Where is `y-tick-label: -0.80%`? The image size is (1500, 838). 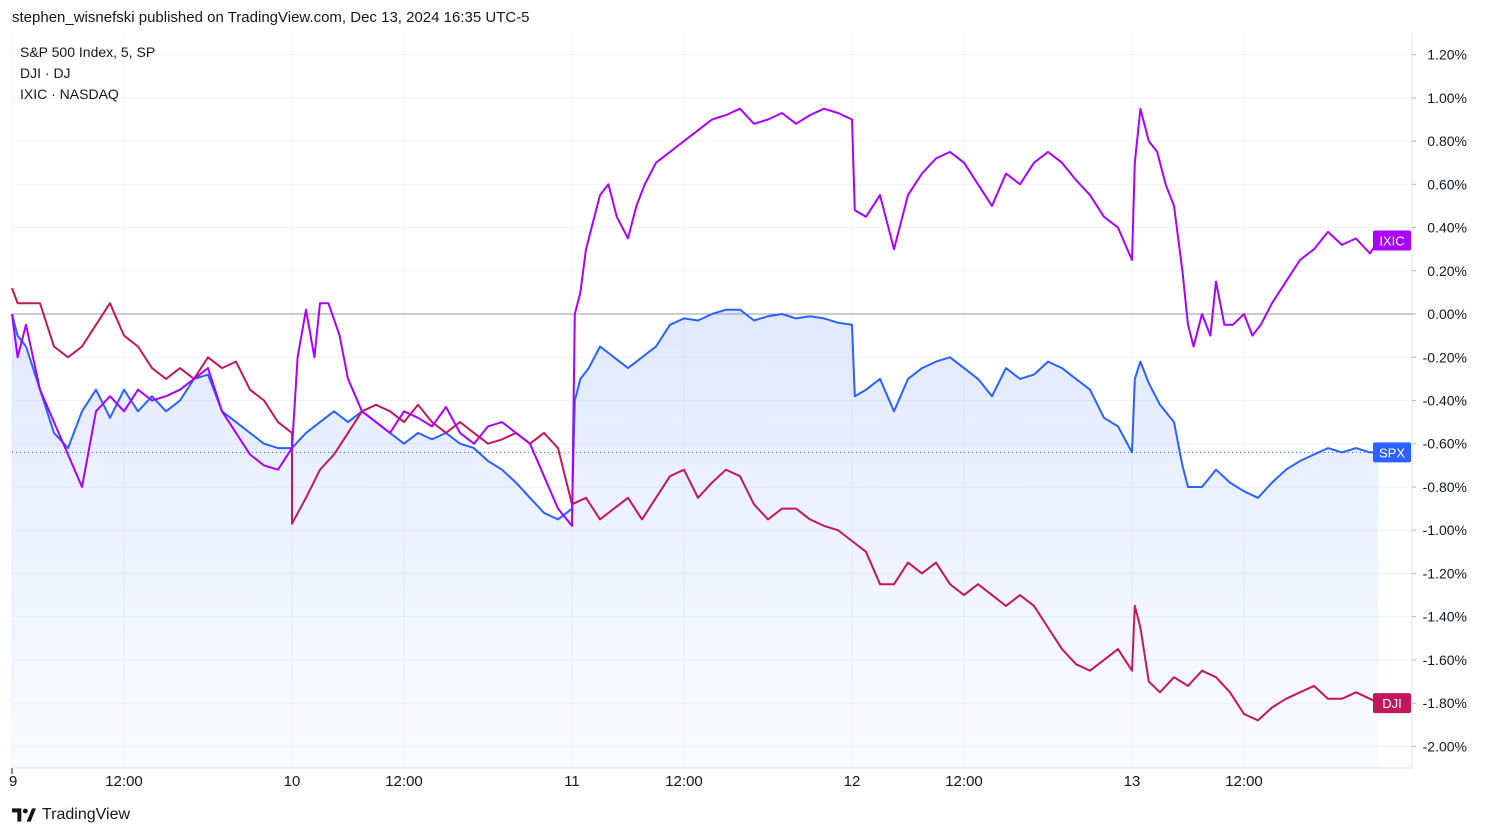
y-tick-label: -0.80% is located at coordinates (1445, 487).